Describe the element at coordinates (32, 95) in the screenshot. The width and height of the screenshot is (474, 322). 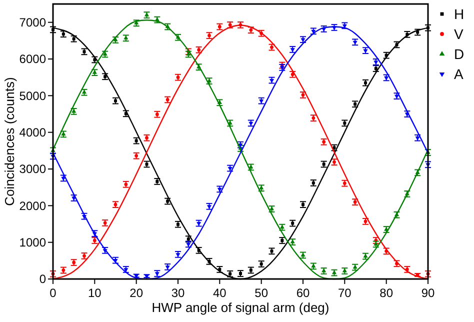
I see `y-tick-label: 5000` at that location.